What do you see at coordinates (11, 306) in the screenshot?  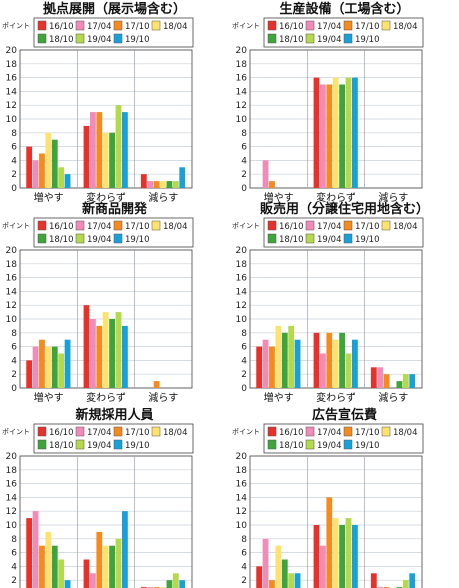 I see `y-tick-label: 12` at bounding box center [11, 306].